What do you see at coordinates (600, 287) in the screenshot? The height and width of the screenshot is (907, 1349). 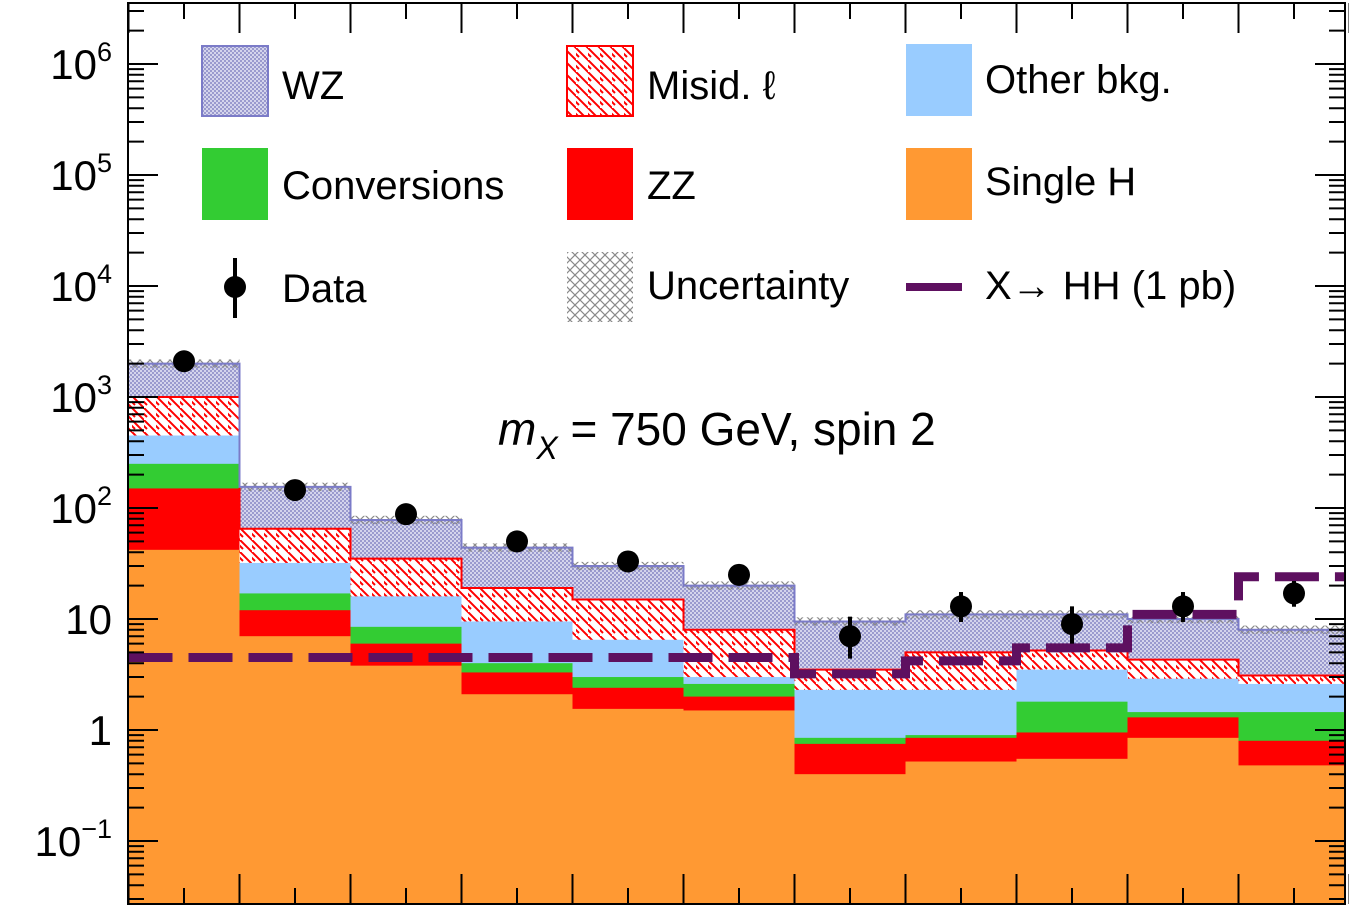 I see `legend-uncertainty-swatch` at bounding box center [600, 287].